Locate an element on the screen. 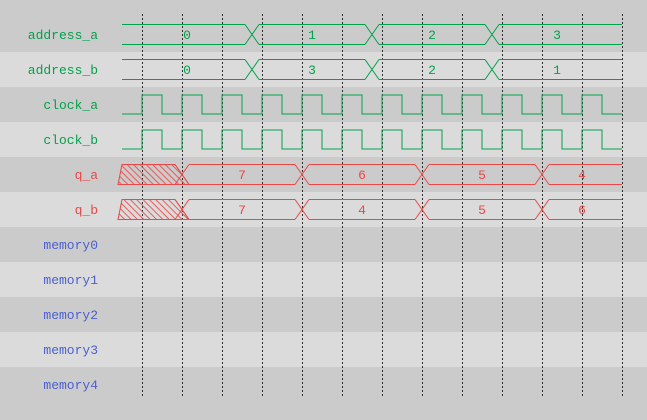 The image size is (647, 420). signal-row-address_a: address_a 0 1 2 3 is located at coordinates (325, 34).